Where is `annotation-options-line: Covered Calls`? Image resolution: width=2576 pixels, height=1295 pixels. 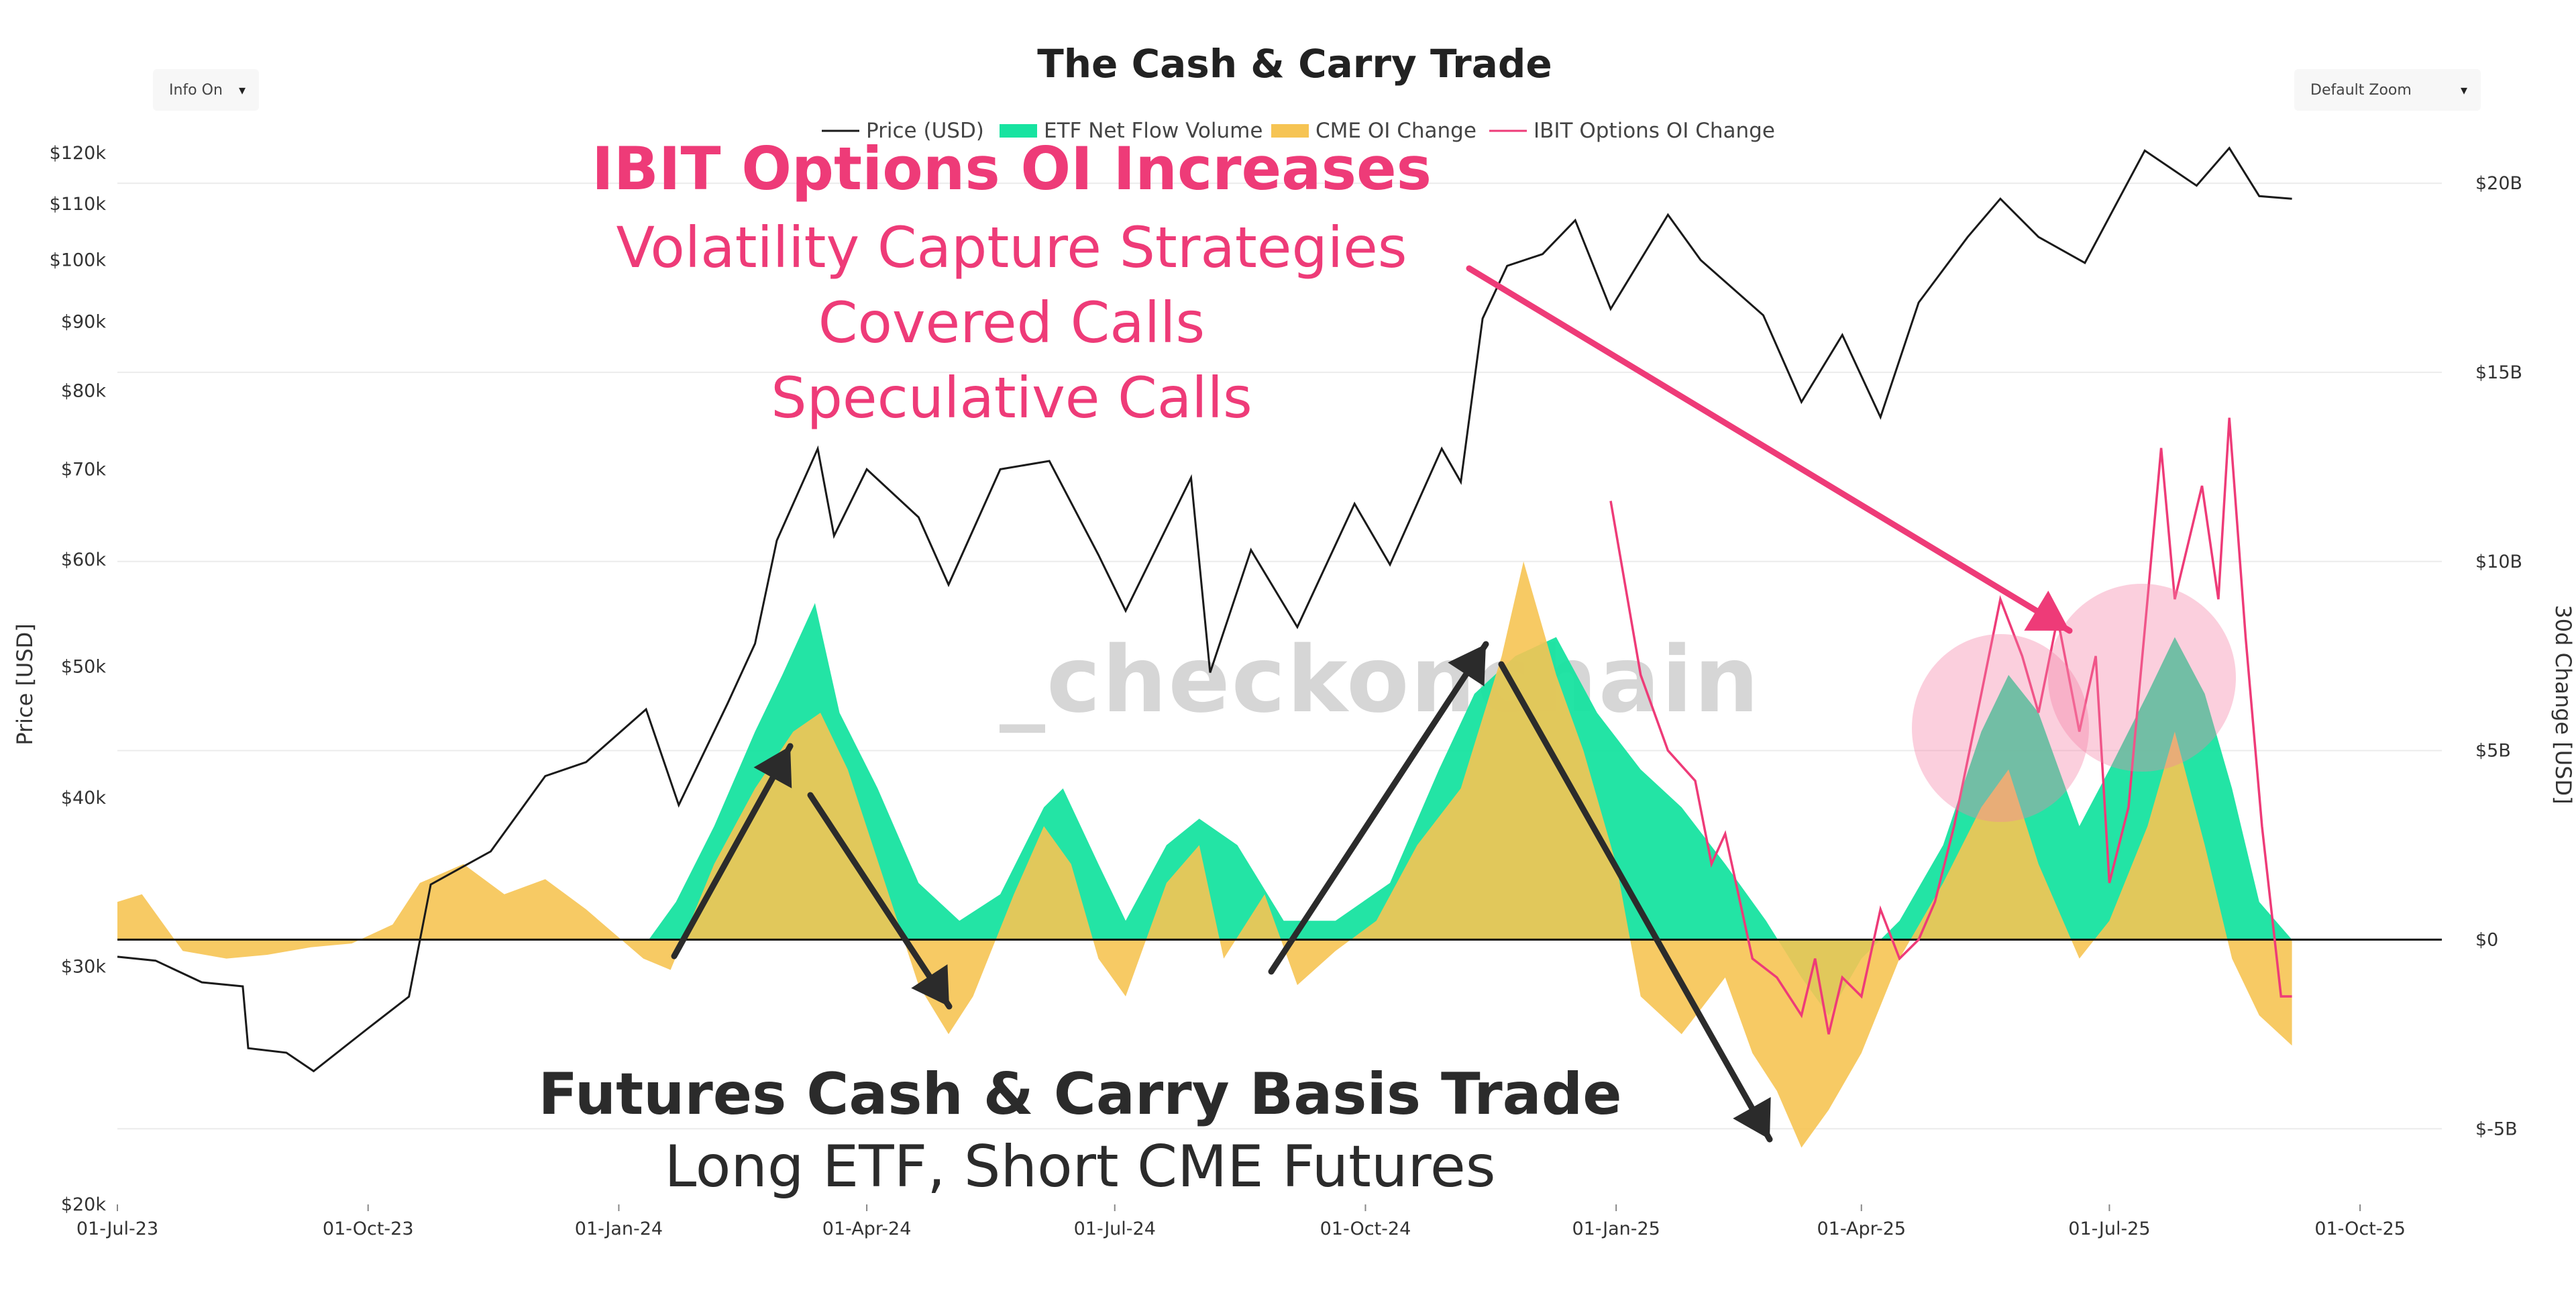
annotation-options-line: Covered Calls is located at coordinates (1011, 323).